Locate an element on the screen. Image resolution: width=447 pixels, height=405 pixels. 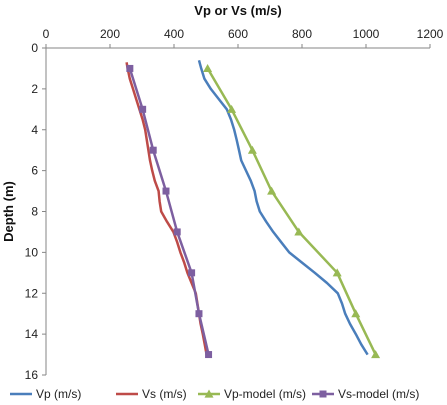
y-tick-label: 2 is located at coordinates (34, 89).